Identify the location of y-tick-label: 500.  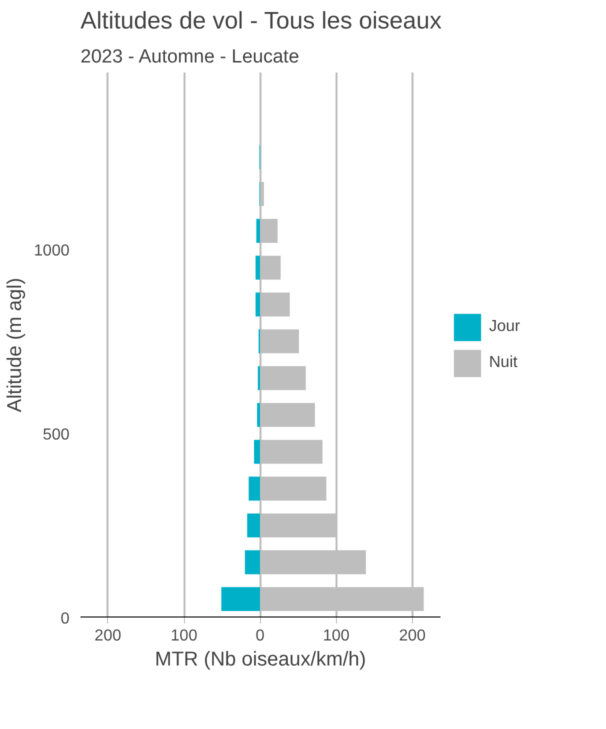
(56, 435).